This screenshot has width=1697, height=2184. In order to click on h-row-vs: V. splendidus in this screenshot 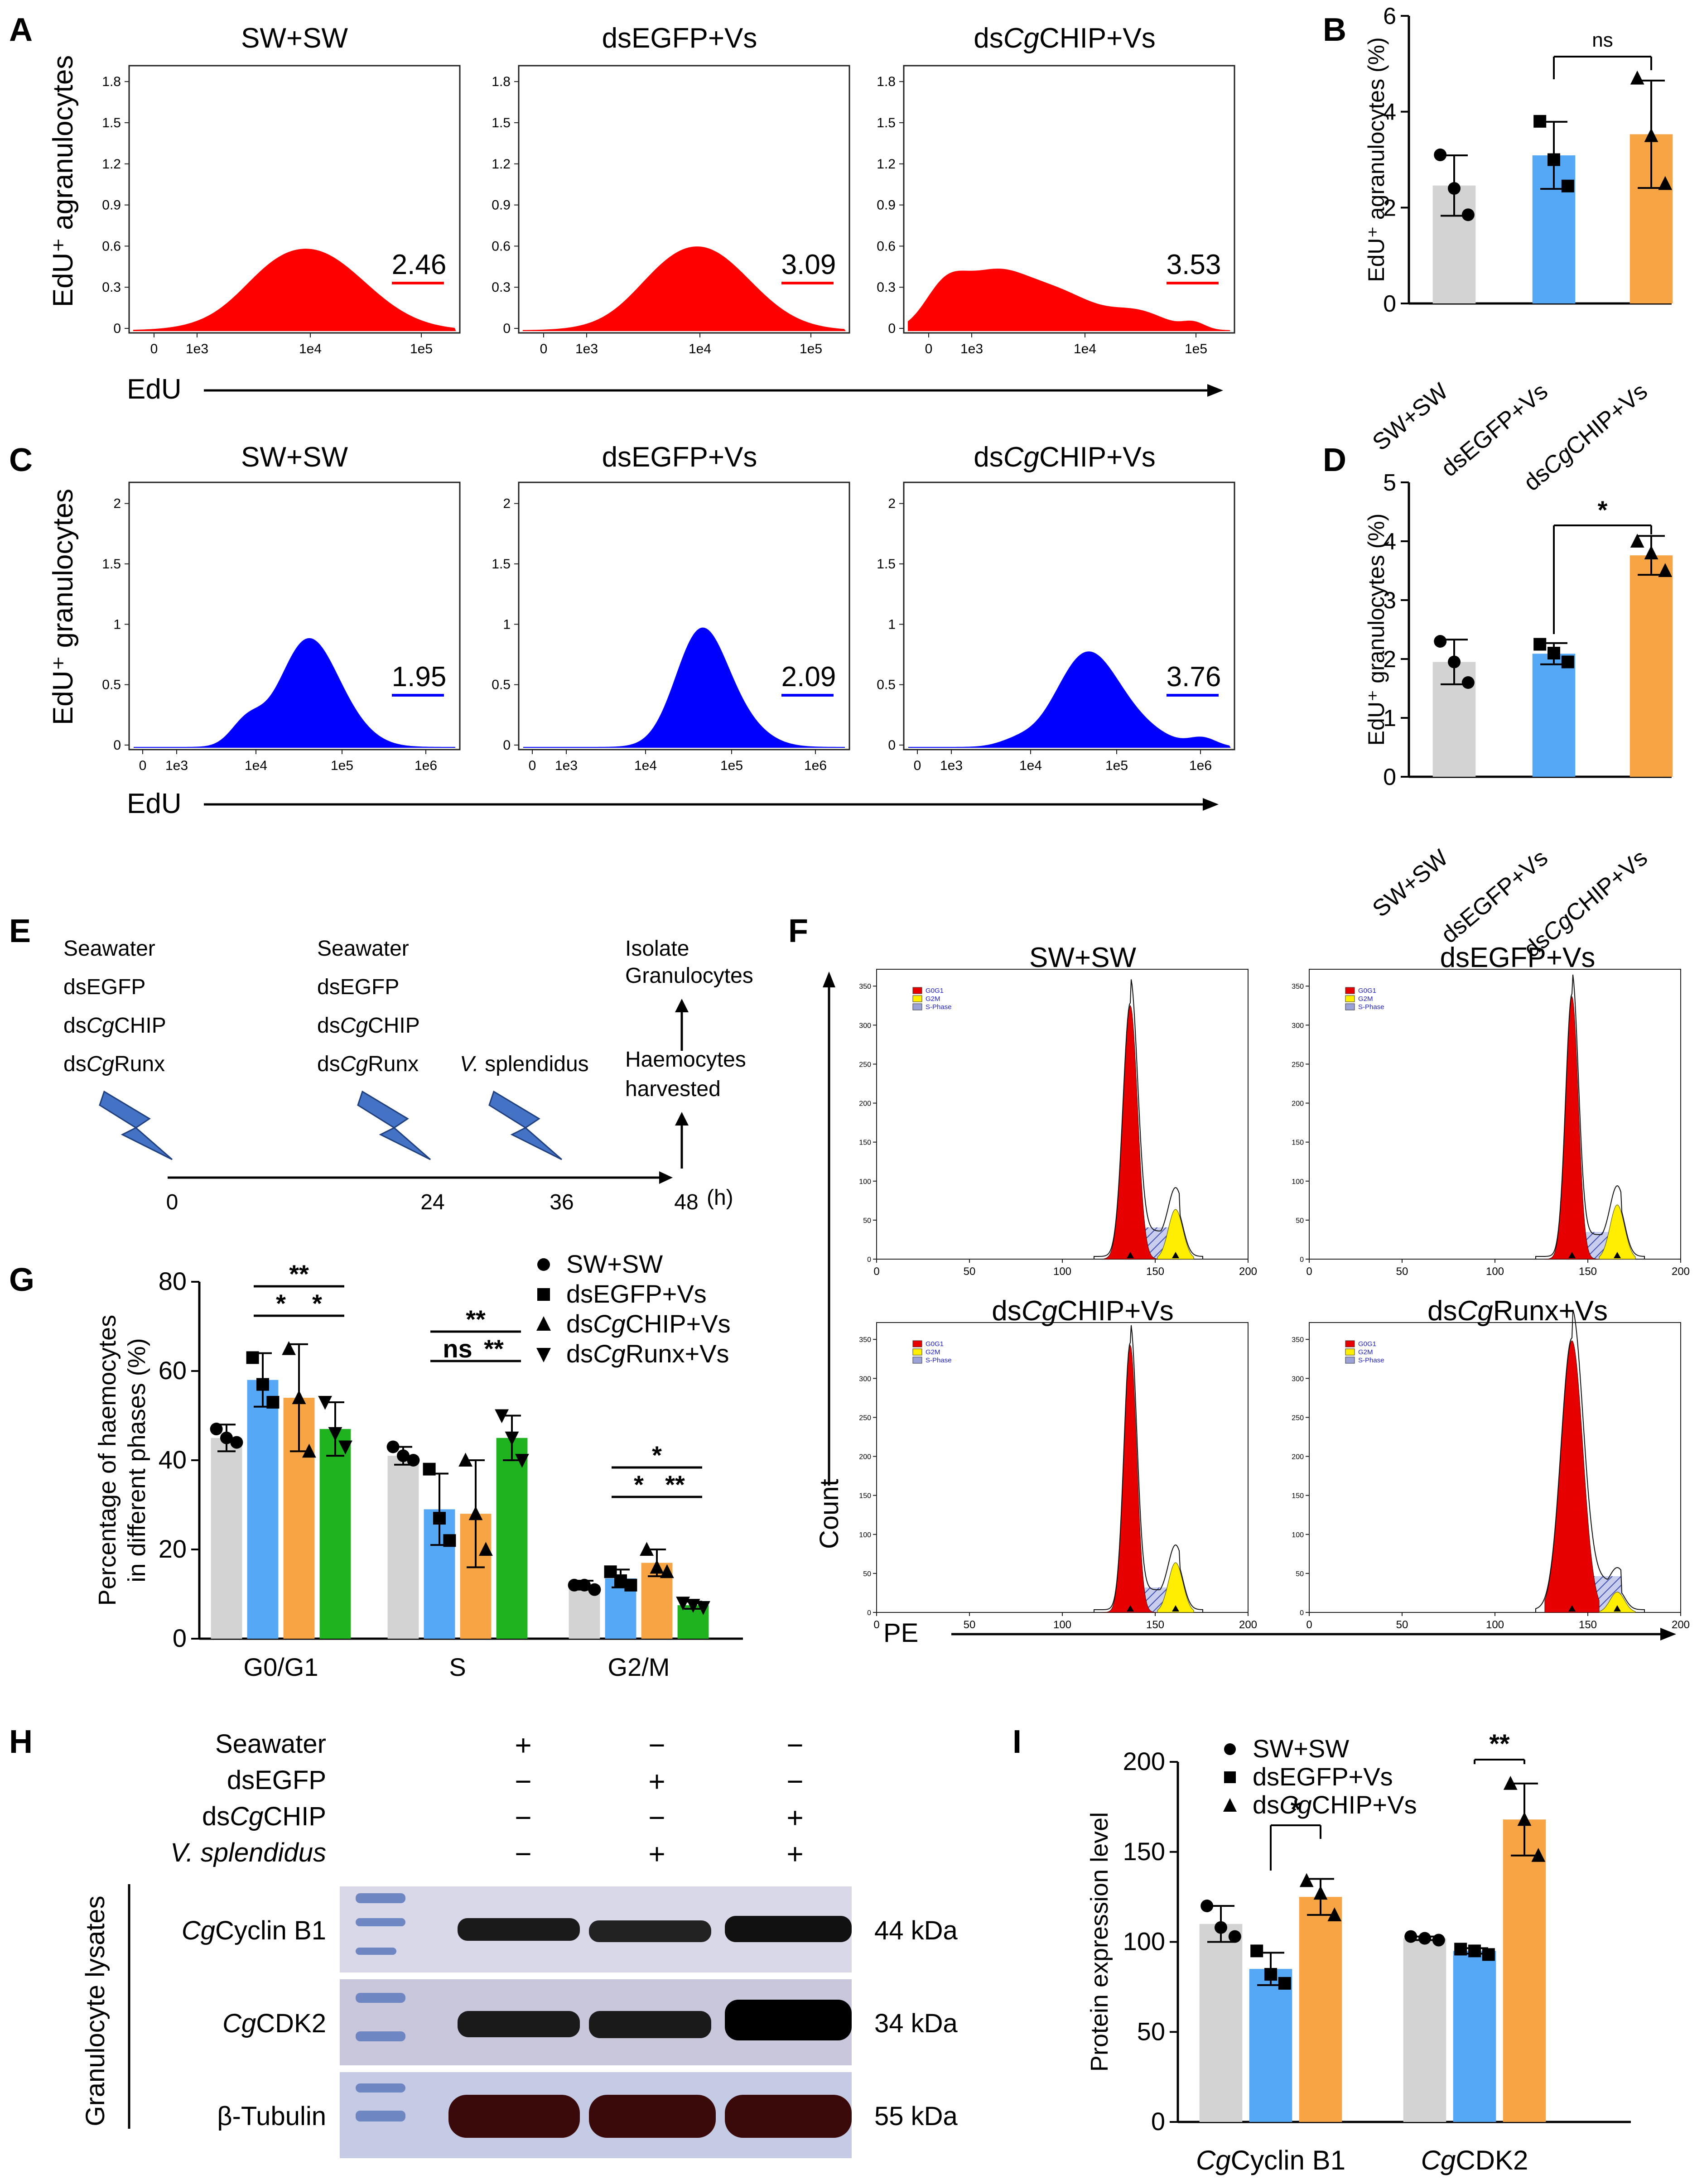, I will do `click(248, 1852)`.